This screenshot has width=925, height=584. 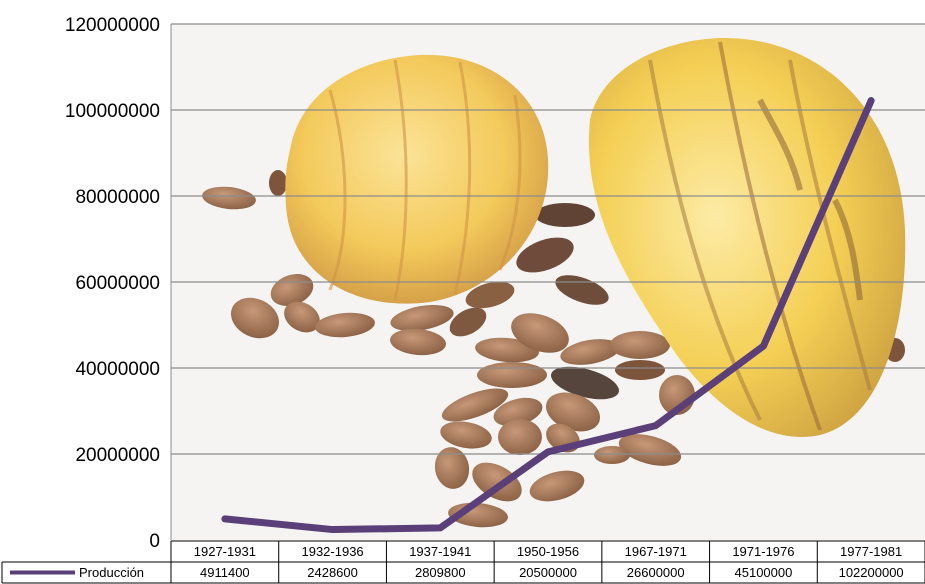 I want to click on x-category-label: 1937-1941, so click(x=440, y=551).